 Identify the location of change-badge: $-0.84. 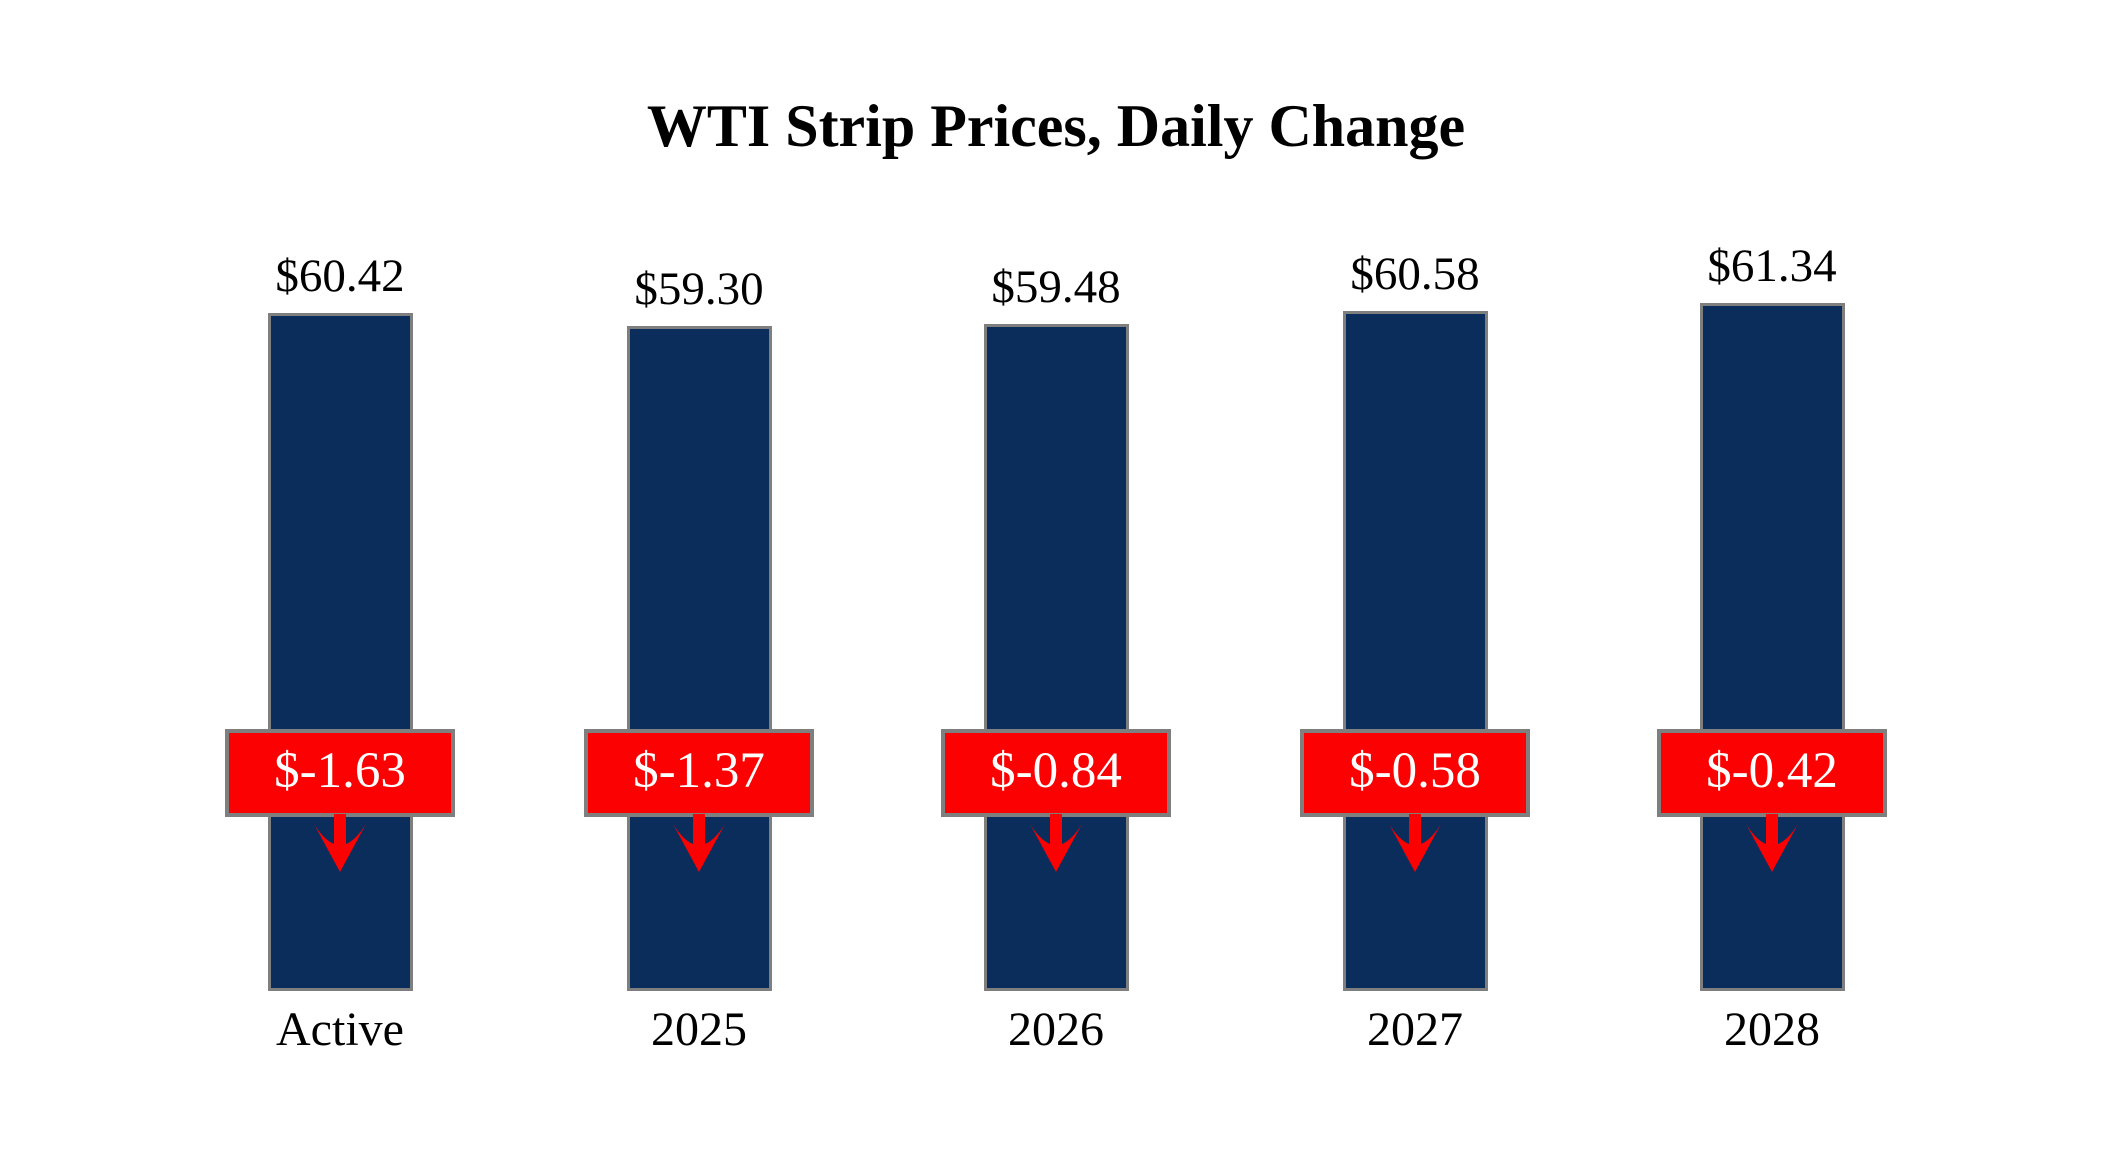
(1056, 773).